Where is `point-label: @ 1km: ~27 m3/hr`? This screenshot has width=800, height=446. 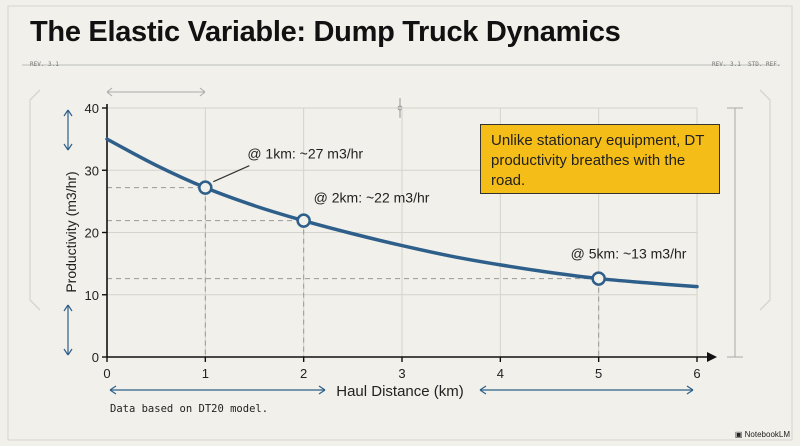 point-label: @ 1km: ~27 m3/hr is located at coordinates (305, 154).